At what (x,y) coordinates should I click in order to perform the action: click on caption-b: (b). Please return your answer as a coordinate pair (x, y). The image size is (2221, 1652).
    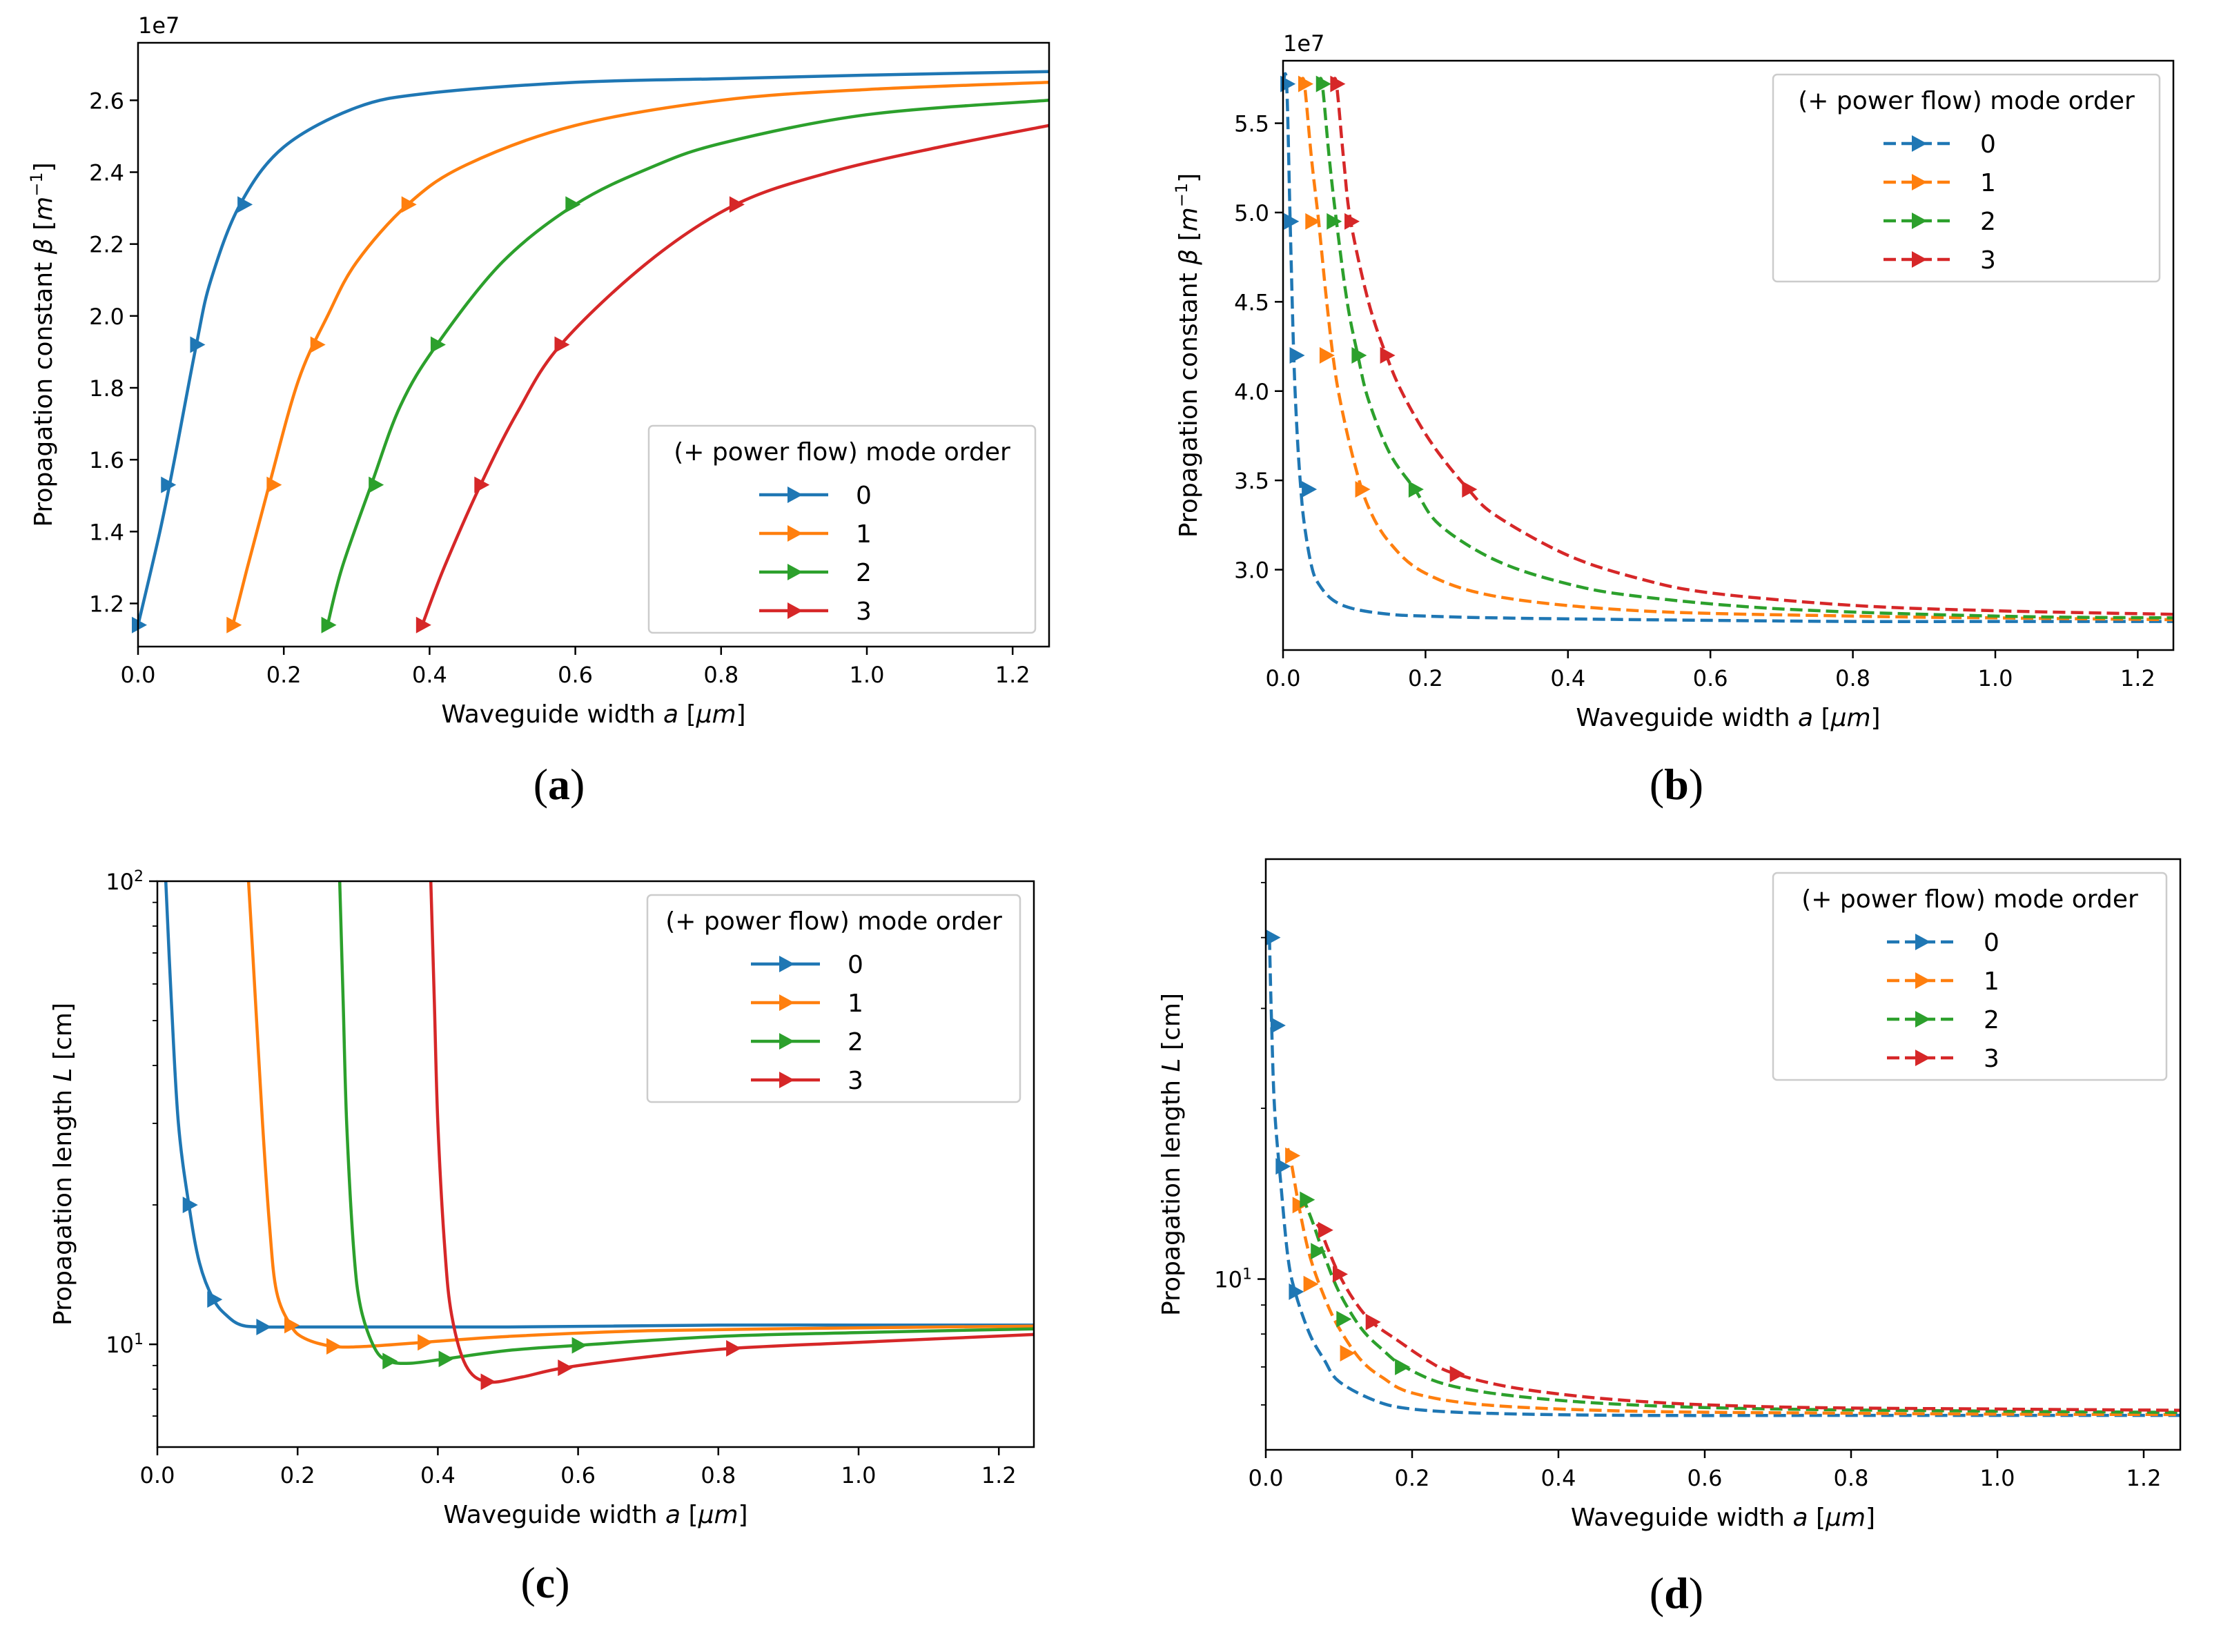
    Looking at the image, I should click on (1676, 784).